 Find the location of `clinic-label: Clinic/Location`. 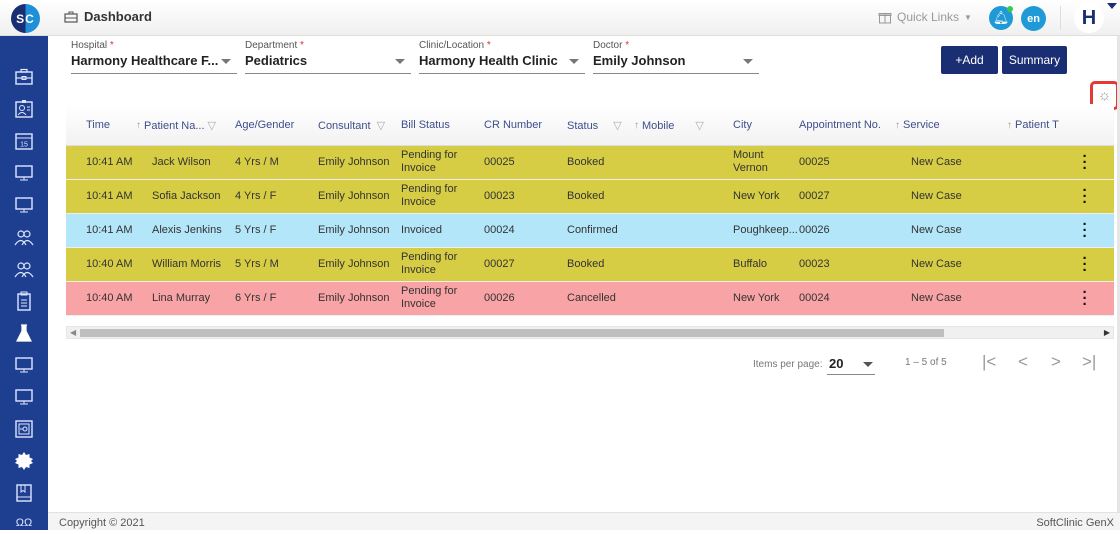

clinic-label: Clinic/Location is located at coordinates (452, 45).